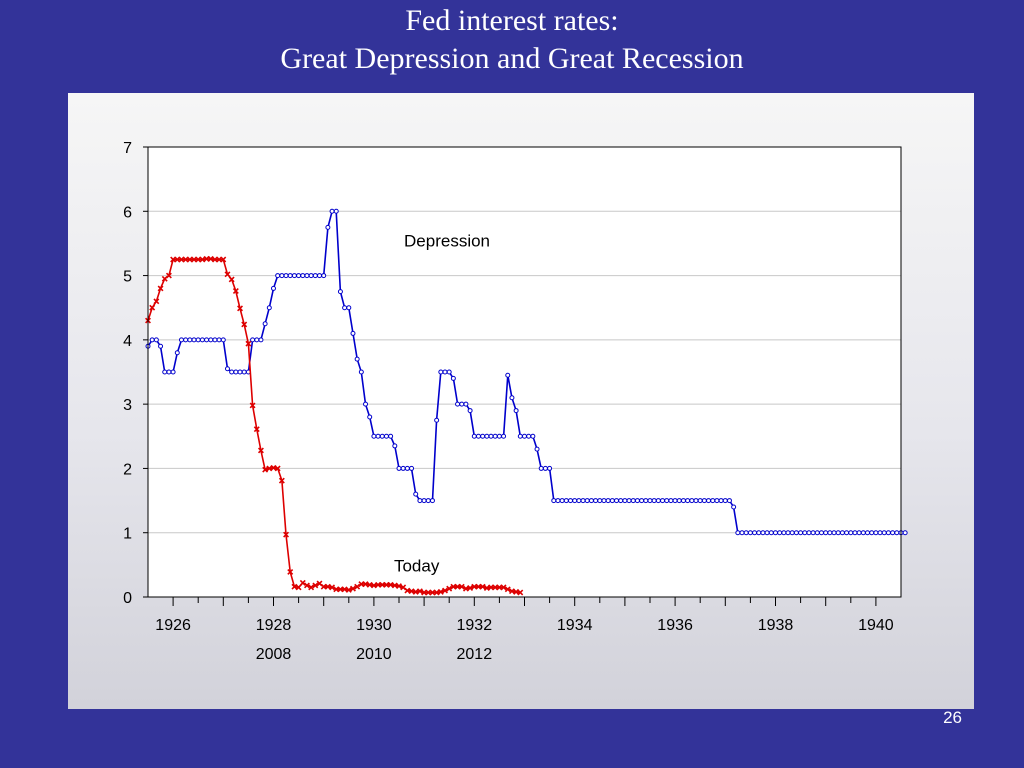  I want to click on annotation-today: Today, so click(417, 565).